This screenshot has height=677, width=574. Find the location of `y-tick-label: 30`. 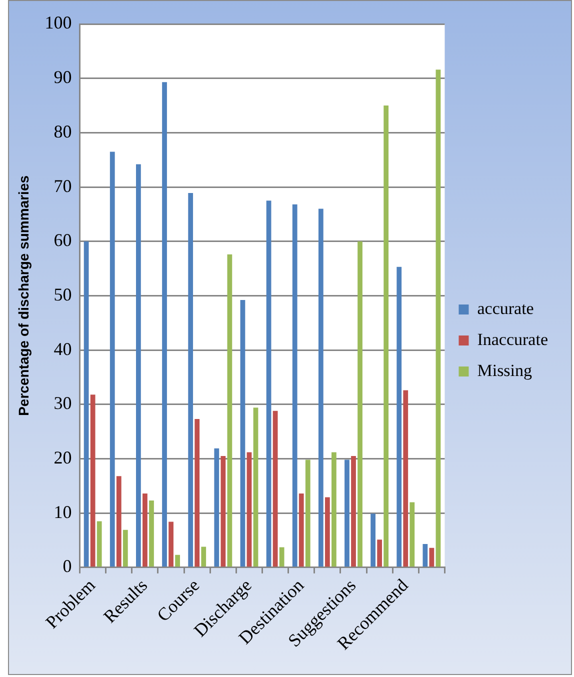

y-tick-label: 30 is located at coordinates (63, 403).